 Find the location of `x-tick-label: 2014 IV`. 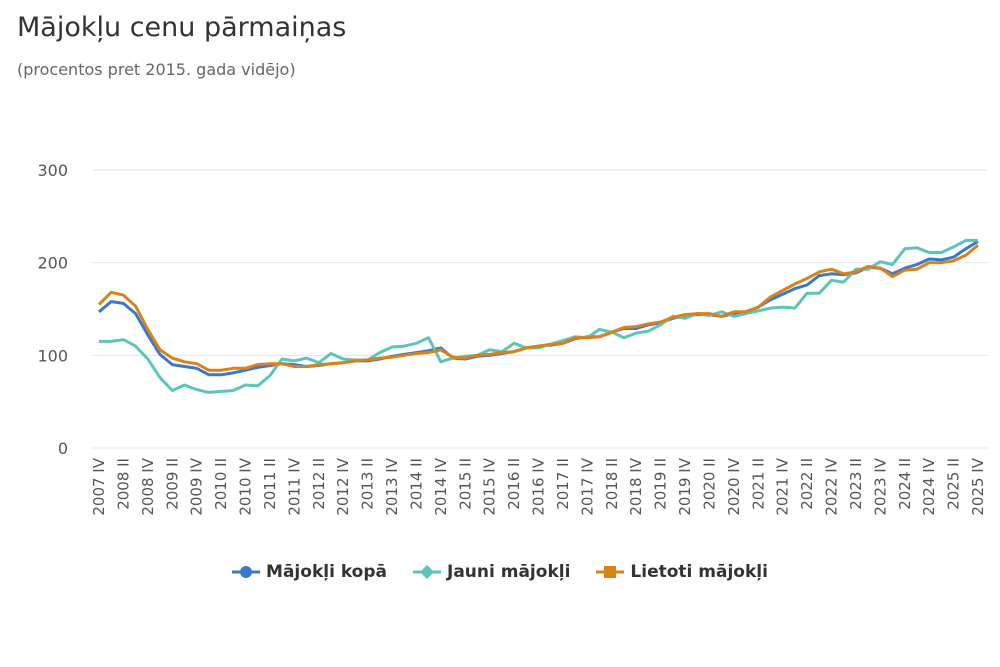

x-tick-label: 2014 IV is located at coordinates (441, 486).